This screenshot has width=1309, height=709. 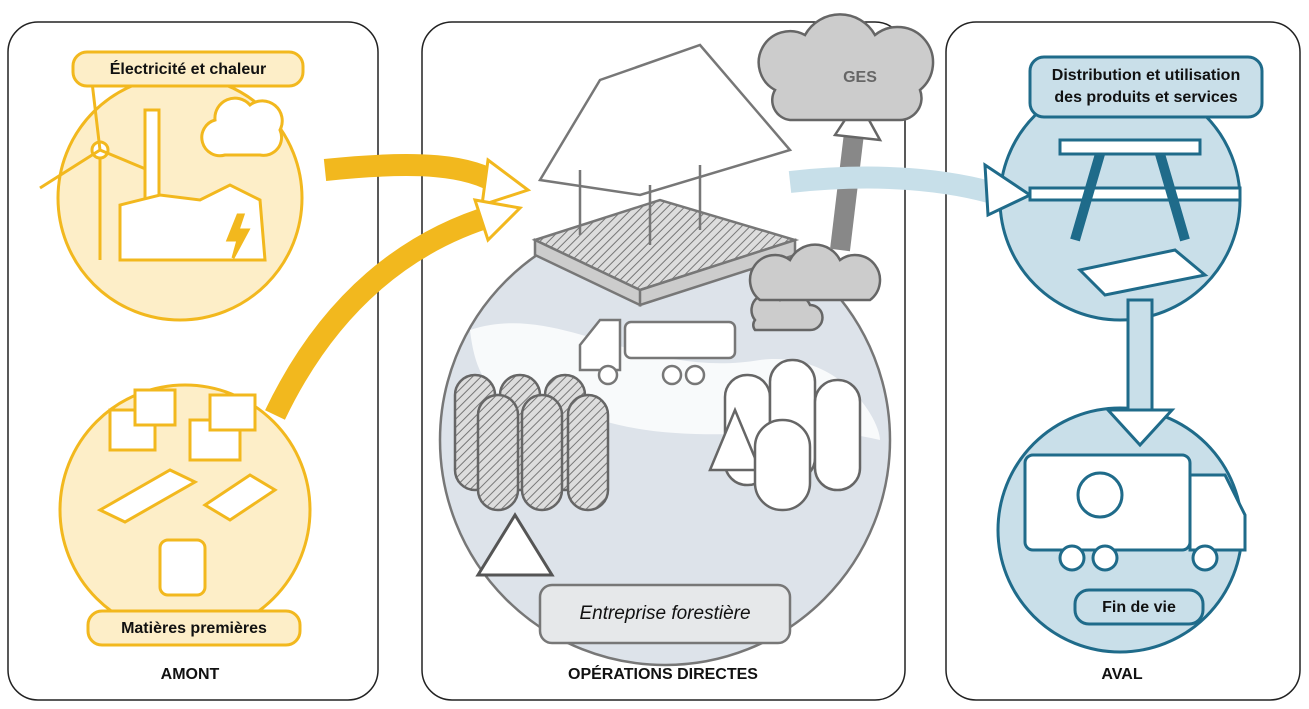 I want to click on forest-icon, so click(x=531, y=442).